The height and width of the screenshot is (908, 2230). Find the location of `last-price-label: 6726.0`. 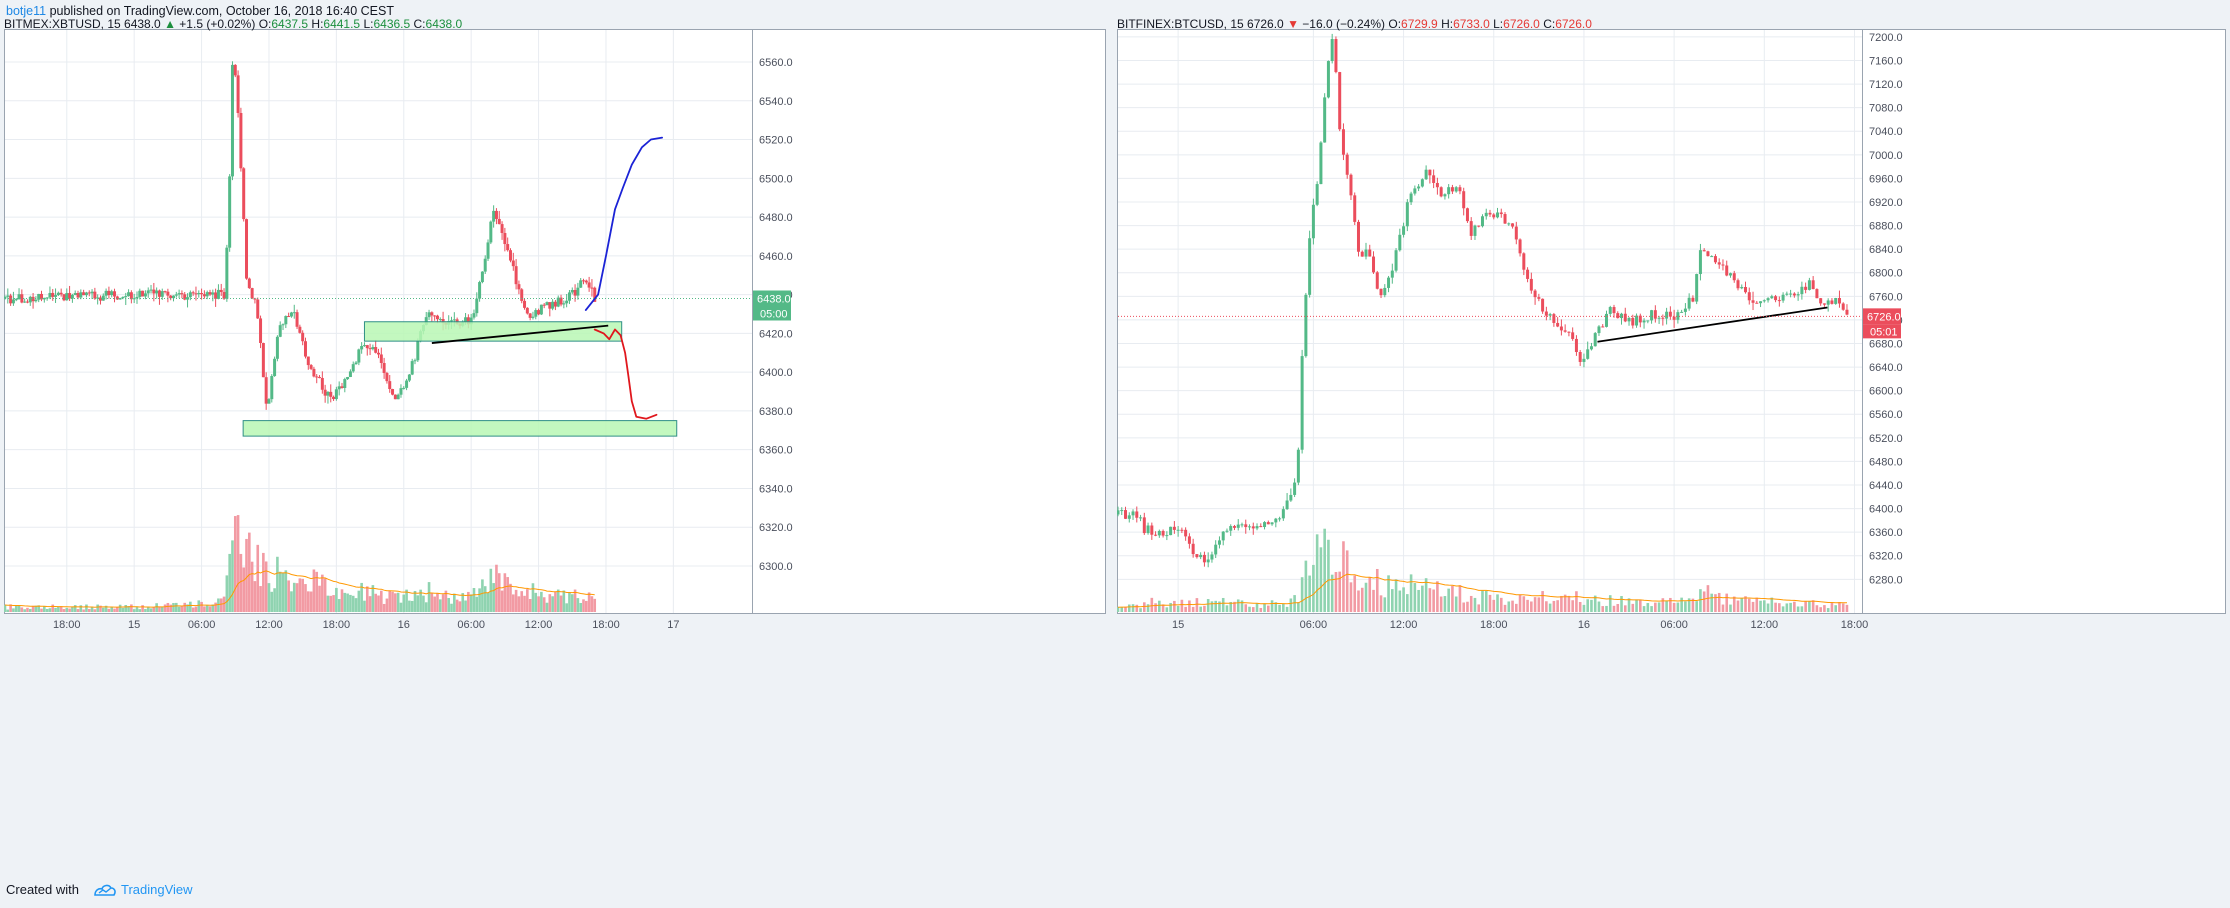

last-price-label: 6726.0 is located at coordinates (1884, 317).